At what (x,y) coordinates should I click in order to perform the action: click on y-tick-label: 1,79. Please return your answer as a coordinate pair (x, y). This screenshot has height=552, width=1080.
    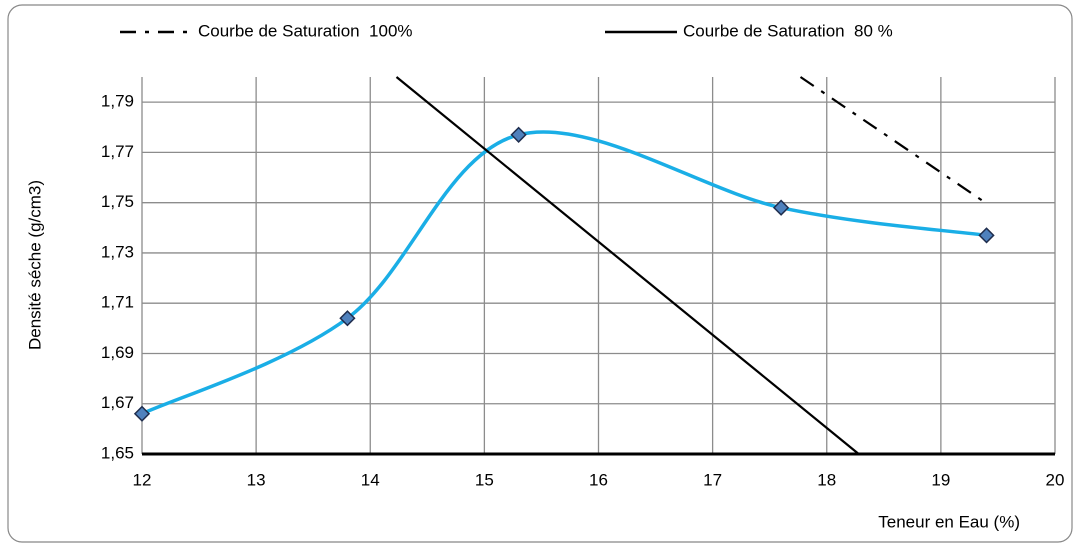
    Looking at the image, I should click on (117, 101).